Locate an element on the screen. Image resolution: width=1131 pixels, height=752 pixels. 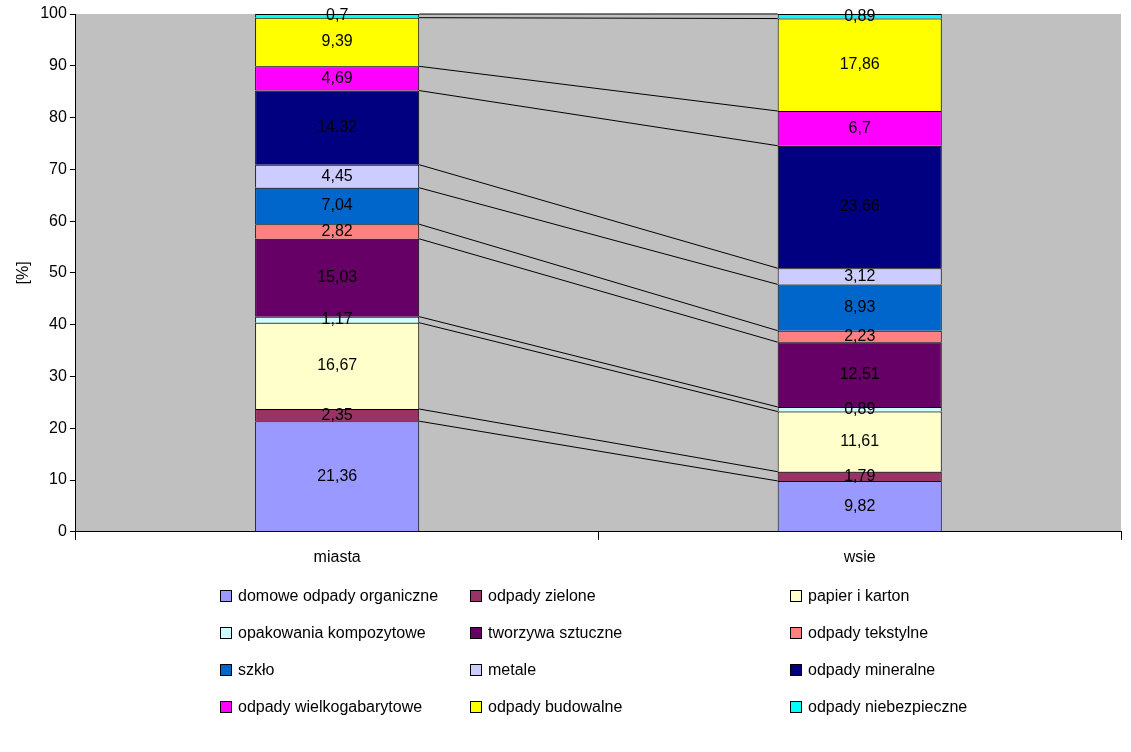
legend-label: odpady tekstylne is located at coordinates (868, 633).